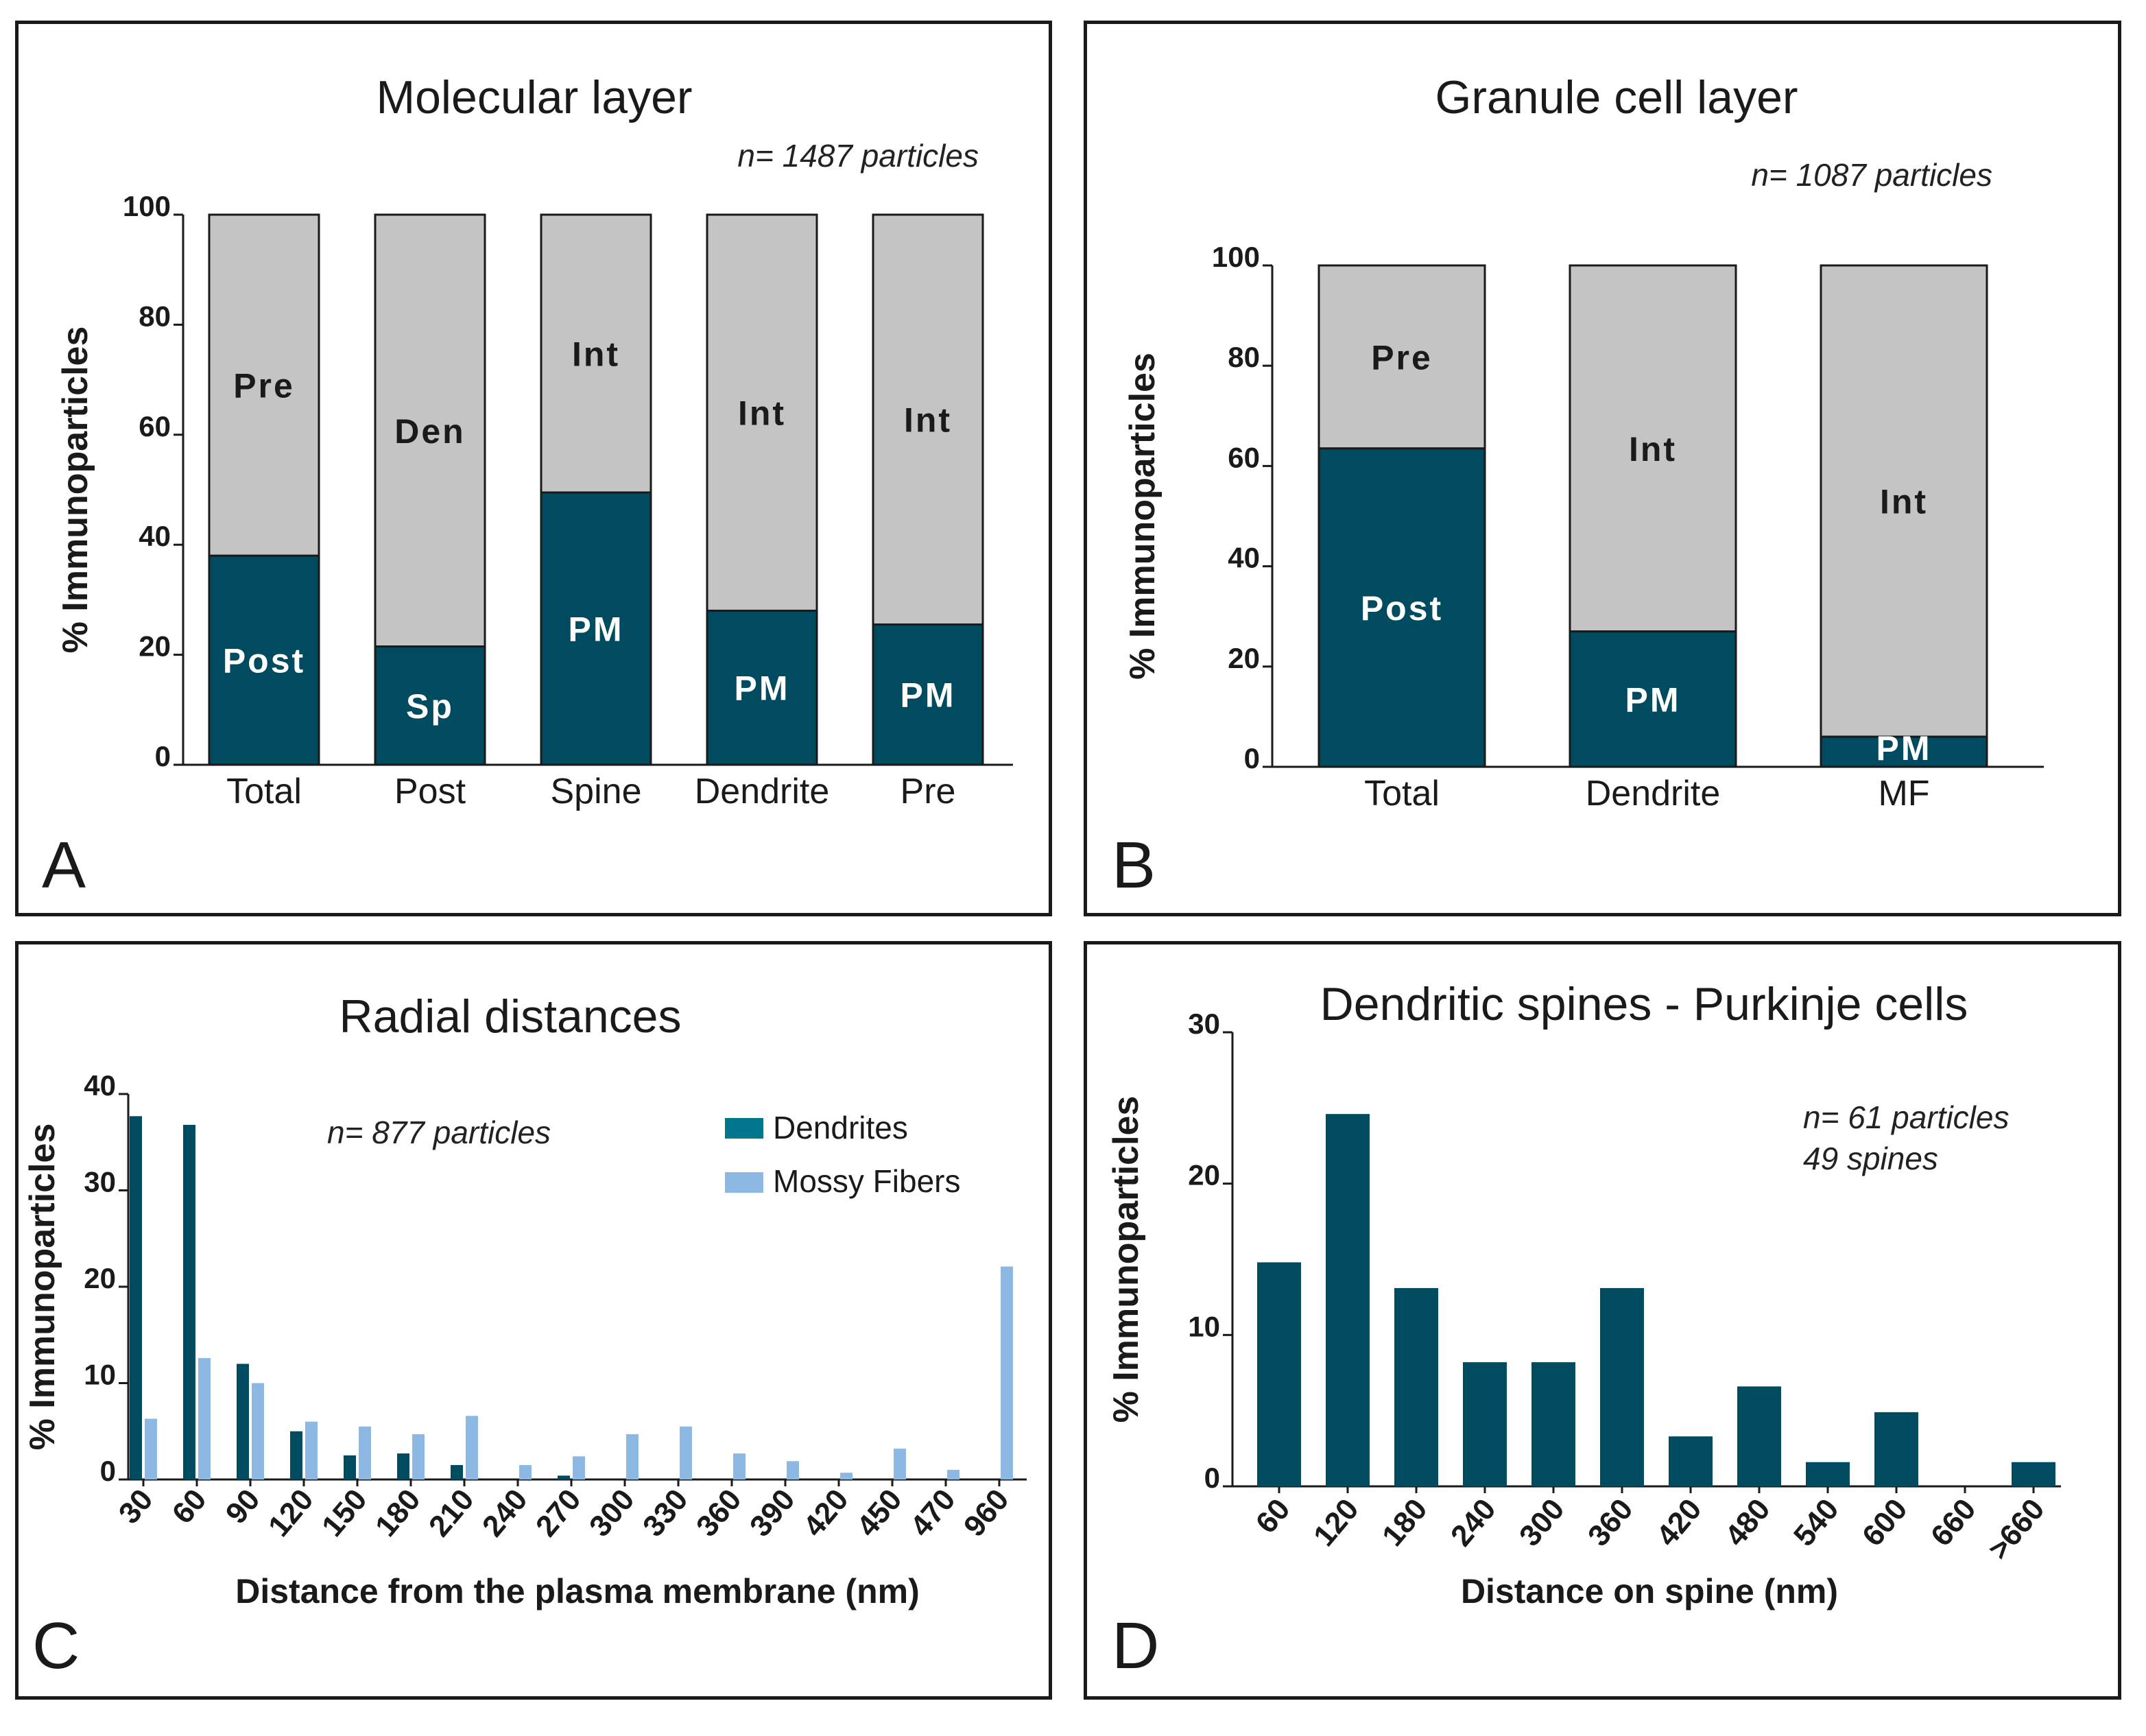 The width and height of the screenshot is (2146, 1736). I want to click on segment-label-bottom: Post, so click(1402, 609).